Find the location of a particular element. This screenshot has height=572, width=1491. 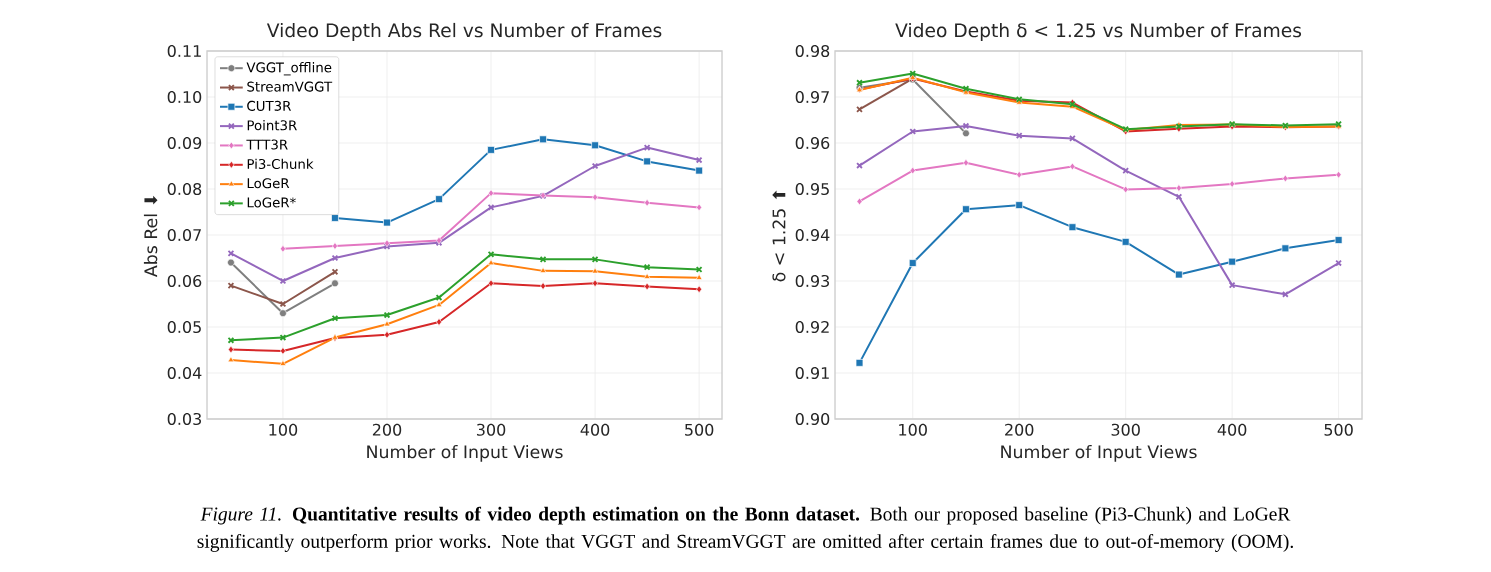

legend-label: CUT3R is located at coordinates (269, 105).